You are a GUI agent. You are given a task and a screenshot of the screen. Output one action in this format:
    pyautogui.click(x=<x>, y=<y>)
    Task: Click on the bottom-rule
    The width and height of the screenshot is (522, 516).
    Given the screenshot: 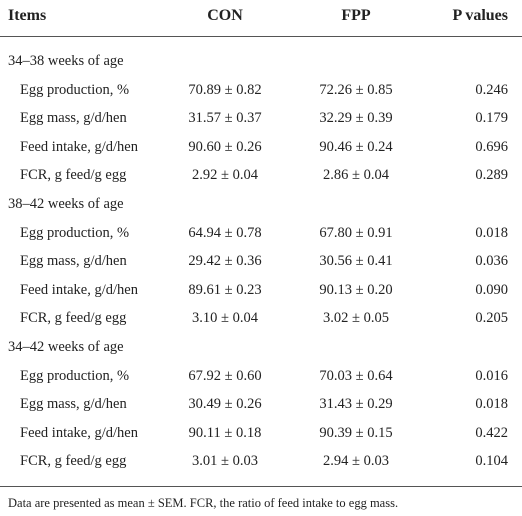 What is the action you would take?
    pyautogui.click(x=261, y=486)
    